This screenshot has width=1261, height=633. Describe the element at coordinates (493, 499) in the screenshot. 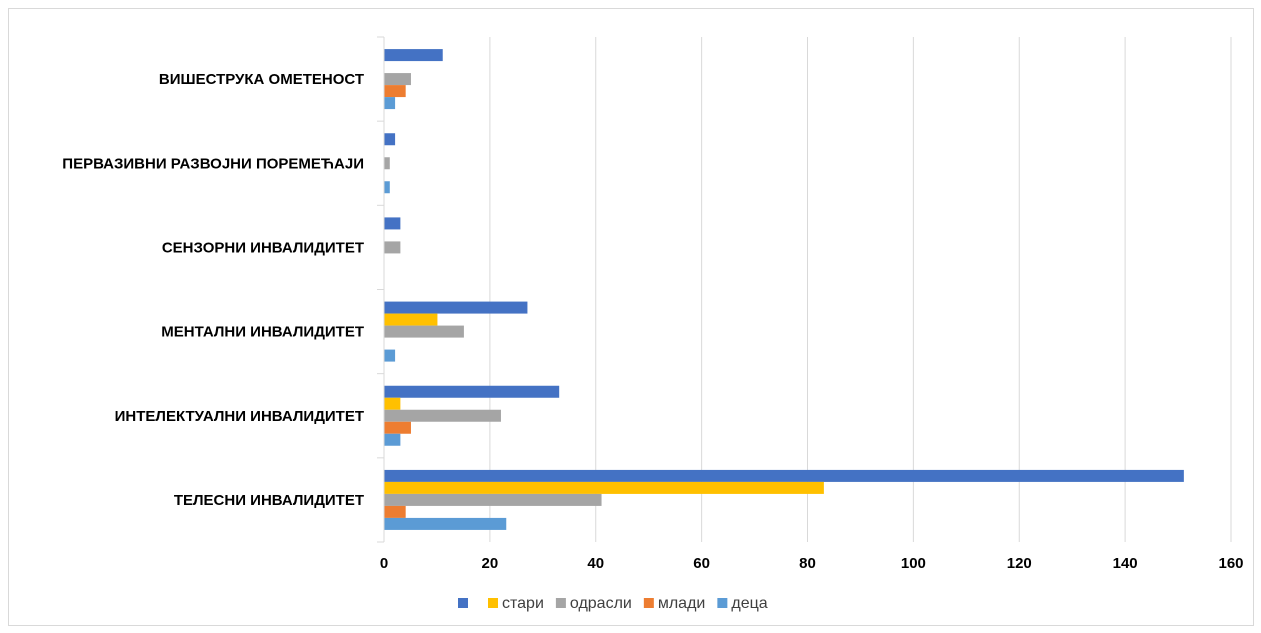

I see `bar-одрасли-0` at that location.